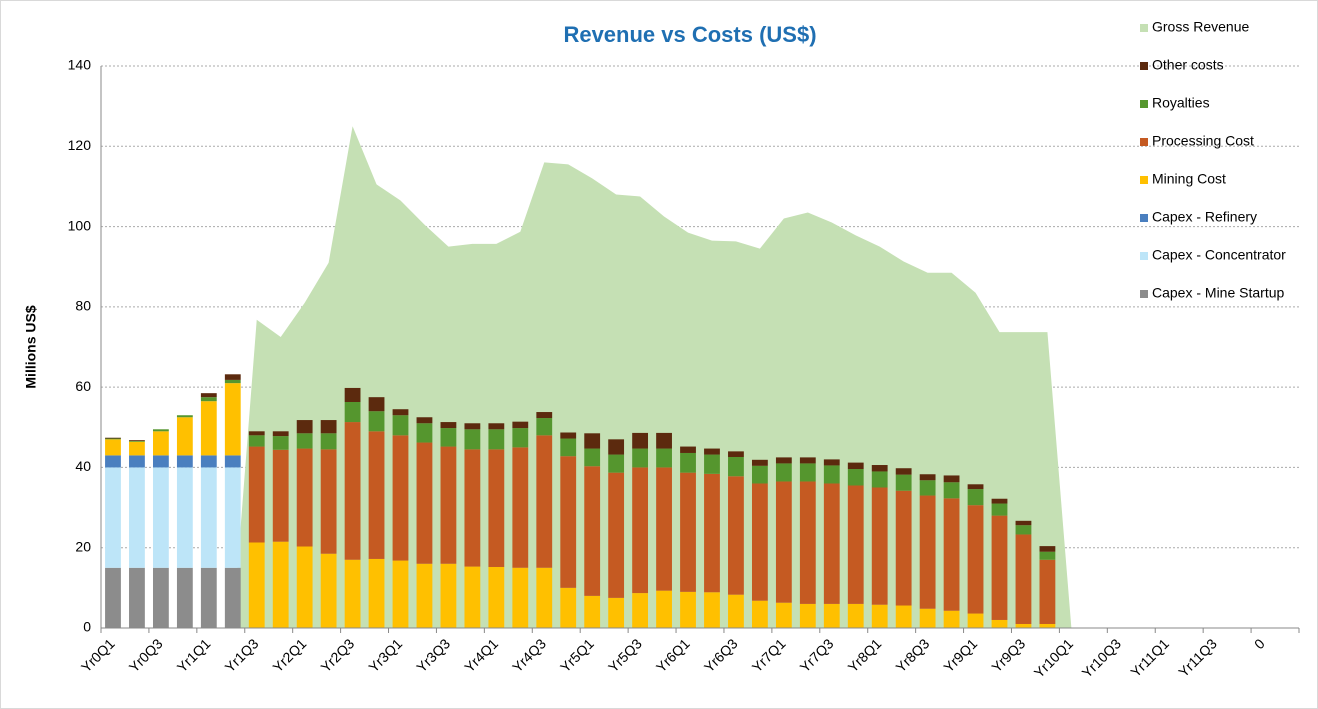 The height and width of the screenshot is (709, 1318). I want to click on legend-label: Capex - Concentrator, so click(1219, 255).